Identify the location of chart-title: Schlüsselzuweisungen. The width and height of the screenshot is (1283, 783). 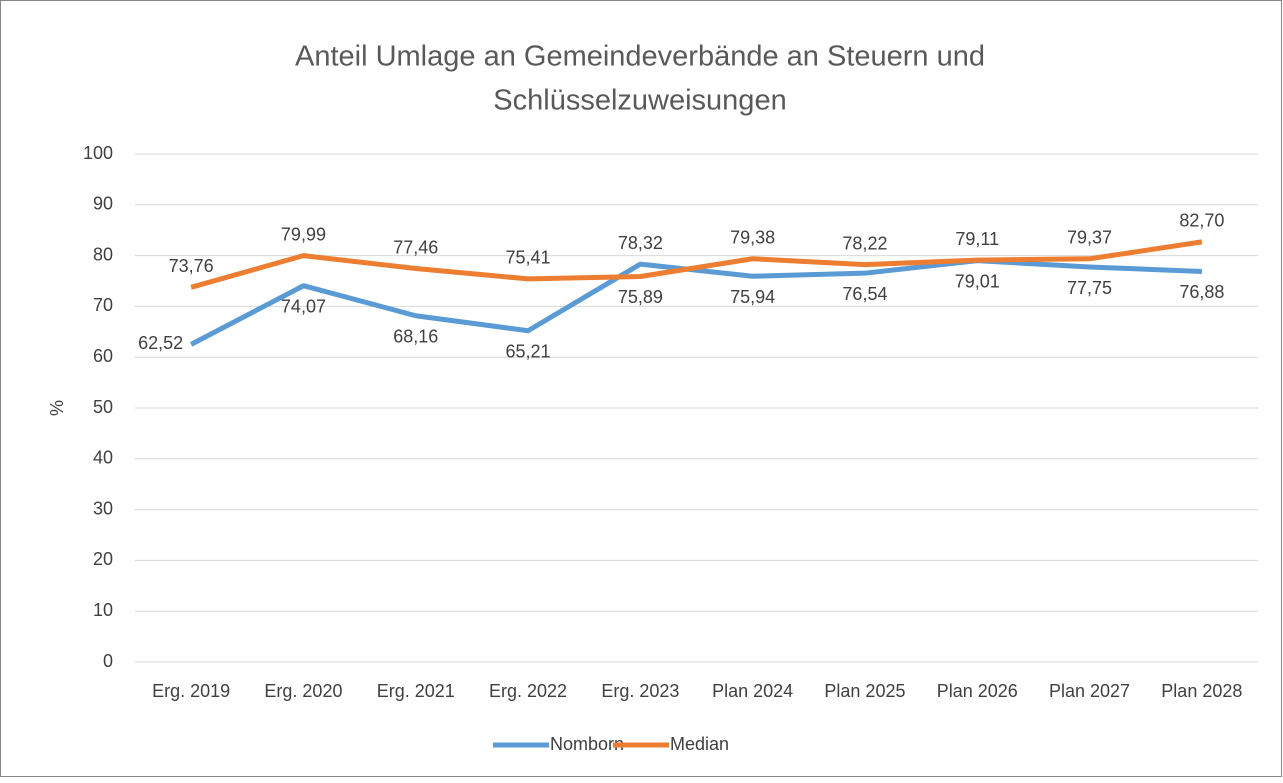
(639, 101).